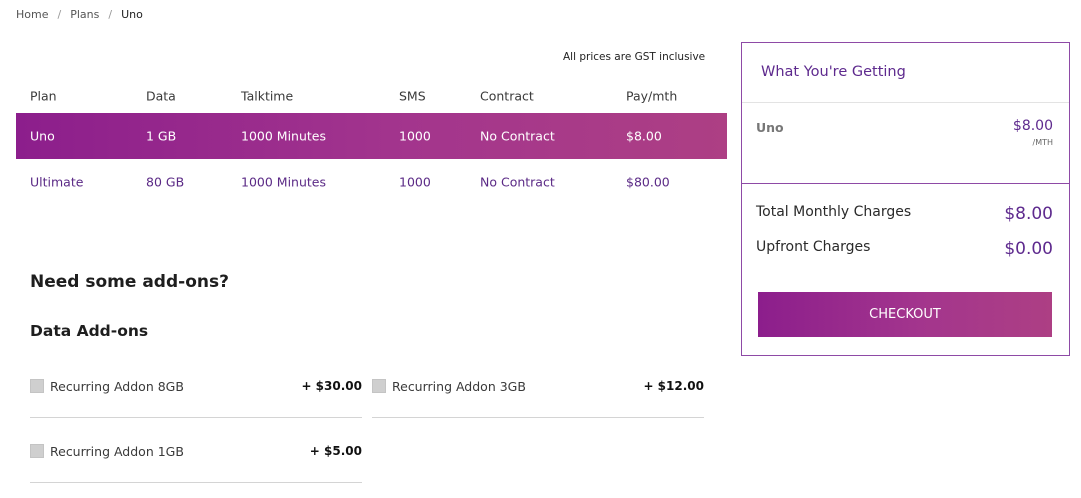 The image size is (1081, 498). Describe the element at coordinates (905, 314) in the screenshot. I see `checkout-button: CHECKOUT` at that location.